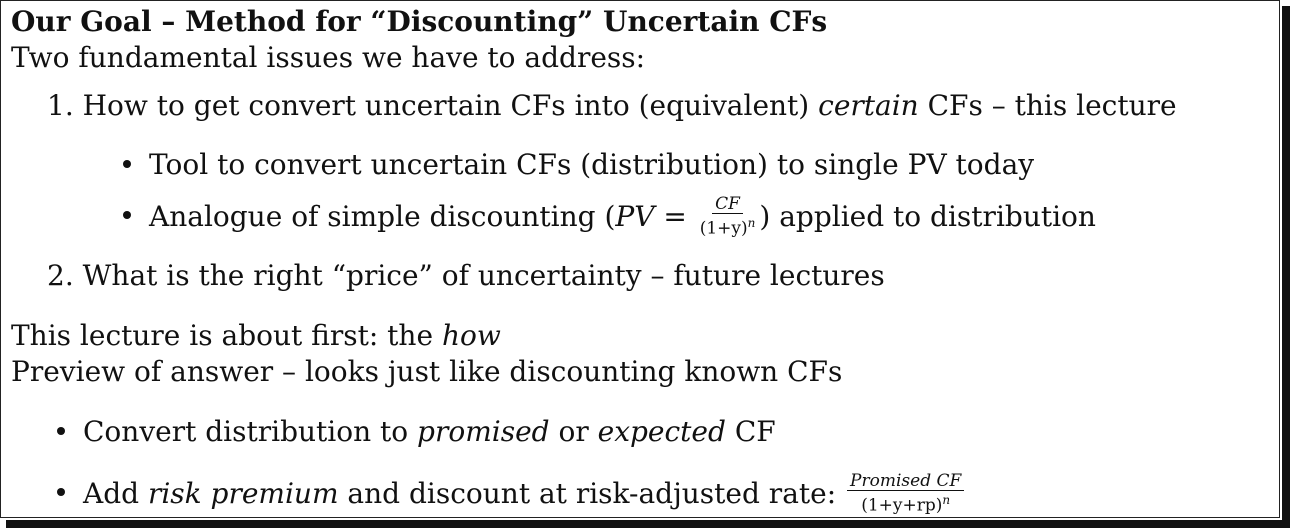 Image resolution: width=1290 pixels, height=528 pixels. Describe the element at coordinates (868, 105) in the screenshot. I see `item-text-emphasis: certain` at that location.